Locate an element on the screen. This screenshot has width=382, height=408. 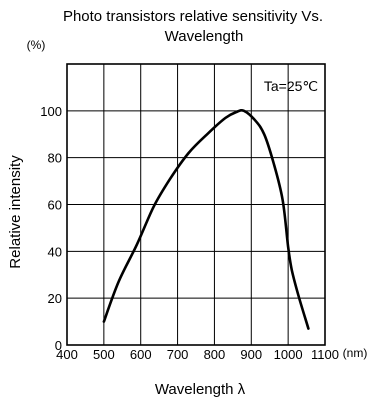
x-tick-label-5: 900 is located at coordinates (251, 354).